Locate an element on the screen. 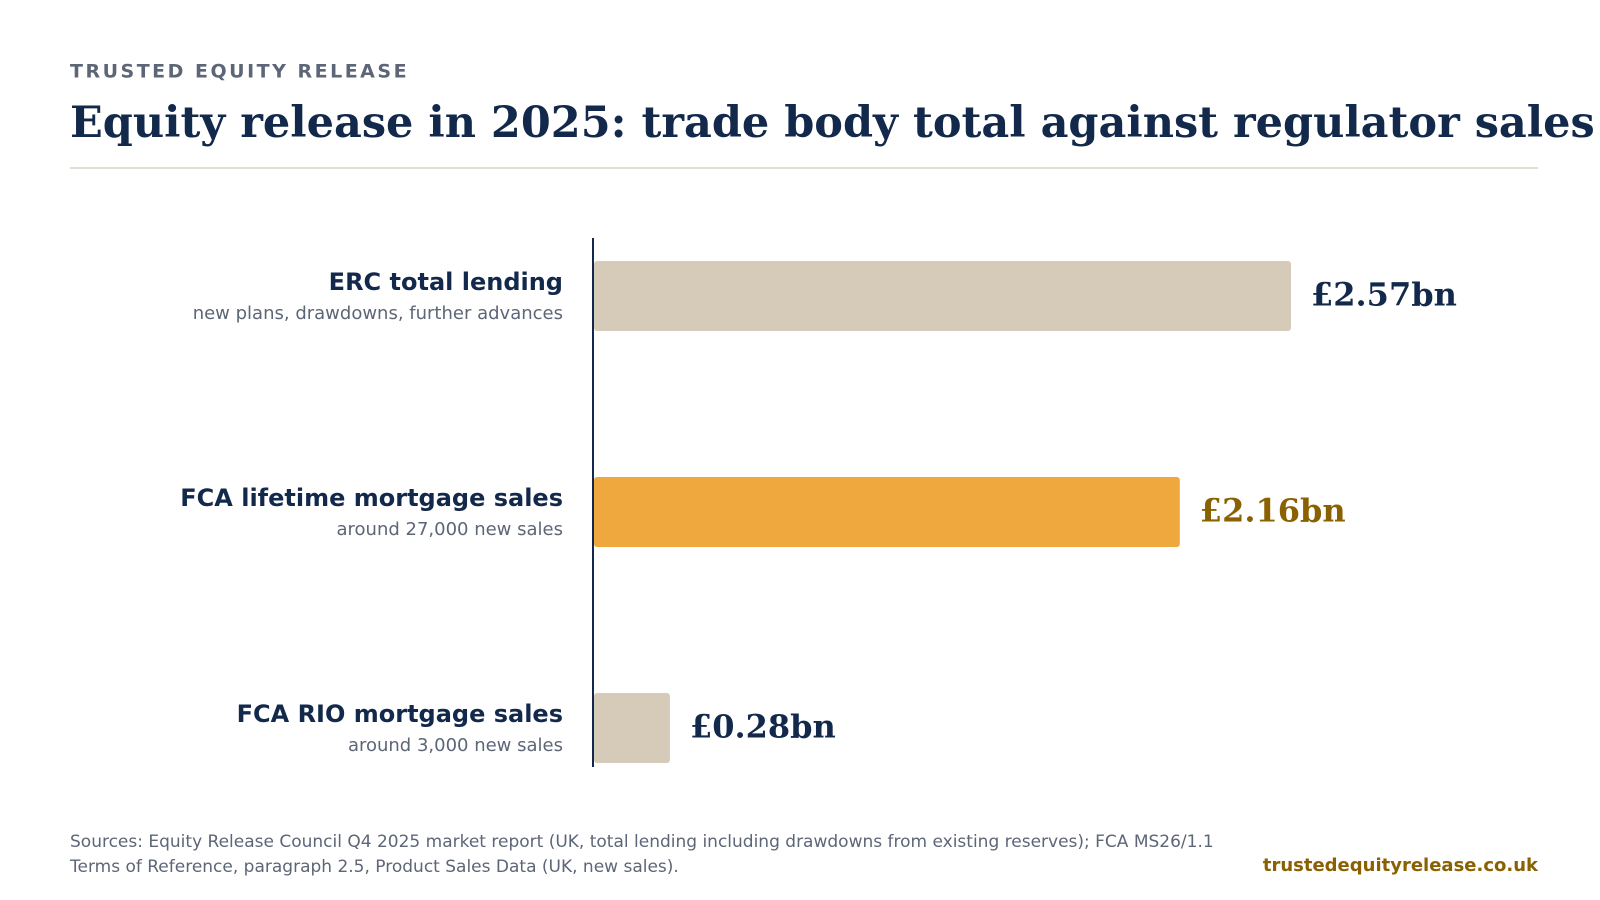  value-label: £0.28bn is located at coordinates (763, 727).